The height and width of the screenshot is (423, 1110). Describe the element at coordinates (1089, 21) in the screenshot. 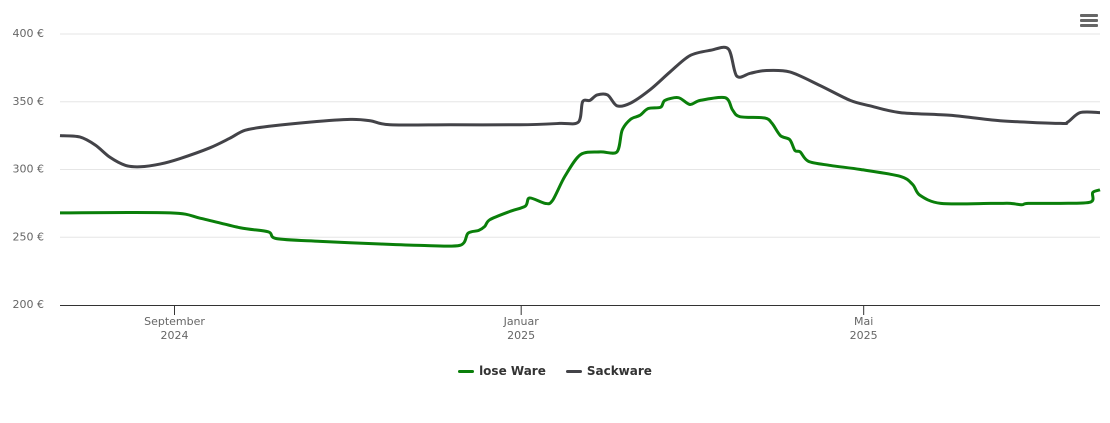

I see `menu-button` at that location.